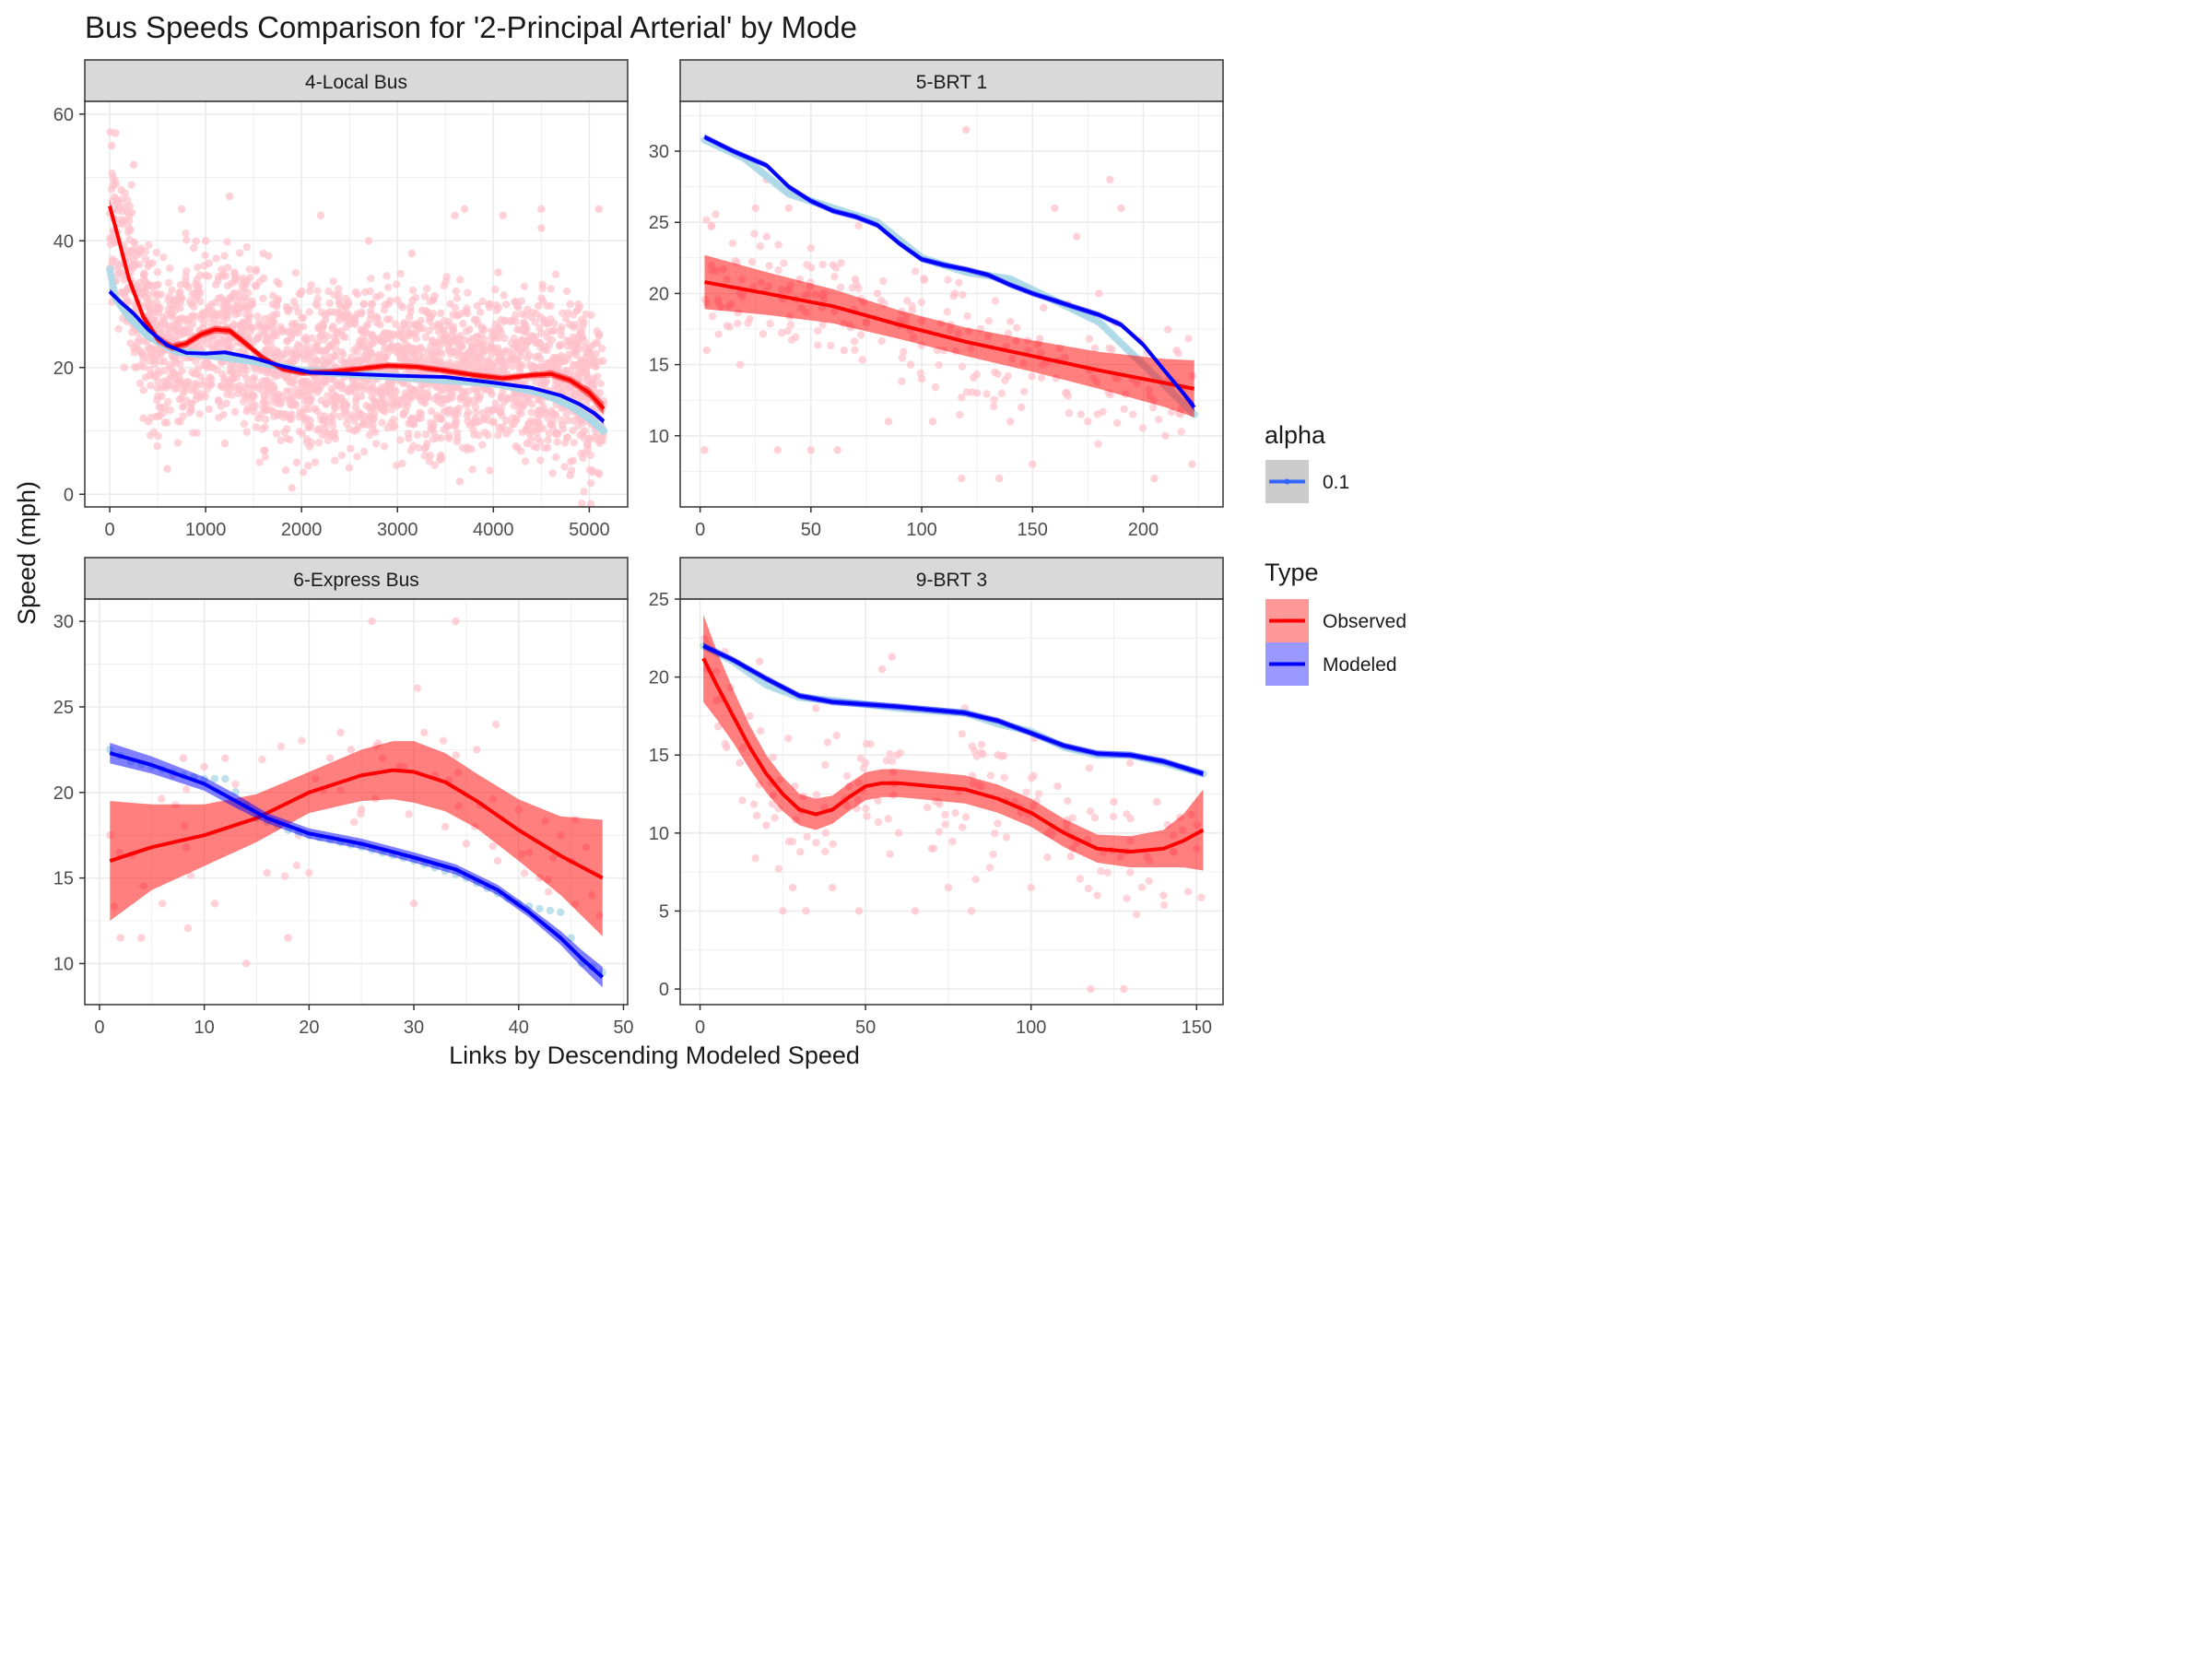 The image size is (2212, 1659). What do you see at coordinates (659, 223) in the screenshot?
I see `y-tick-label: 25` at bounding box center [659, 223].